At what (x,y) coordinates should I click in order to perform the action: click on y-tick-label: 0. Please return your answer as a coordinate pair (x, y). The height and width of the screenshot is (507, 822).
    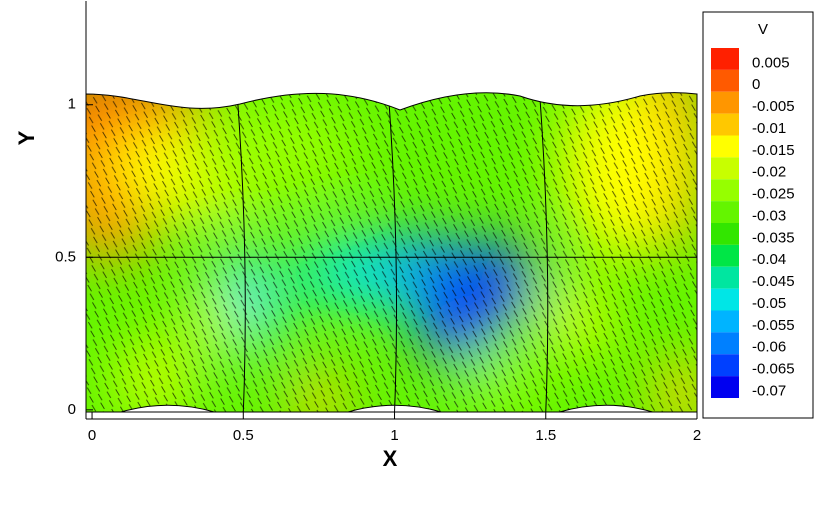
    Looking at the image, I should click on (72, 409).